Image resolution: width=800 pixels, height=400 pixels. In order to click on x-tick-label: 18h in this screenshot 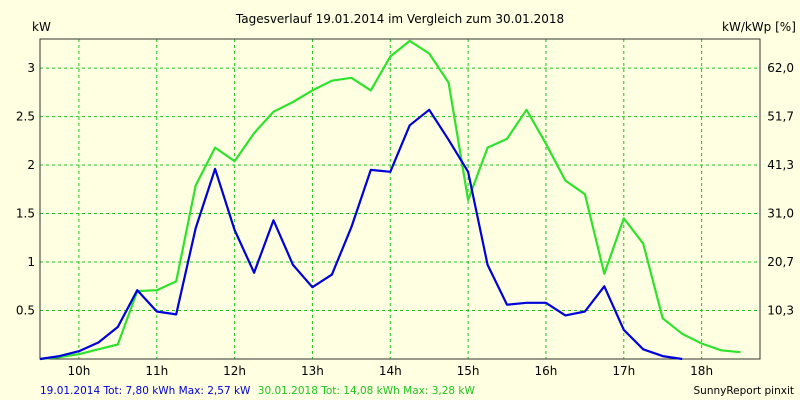, I will do `click(701, 371)`.